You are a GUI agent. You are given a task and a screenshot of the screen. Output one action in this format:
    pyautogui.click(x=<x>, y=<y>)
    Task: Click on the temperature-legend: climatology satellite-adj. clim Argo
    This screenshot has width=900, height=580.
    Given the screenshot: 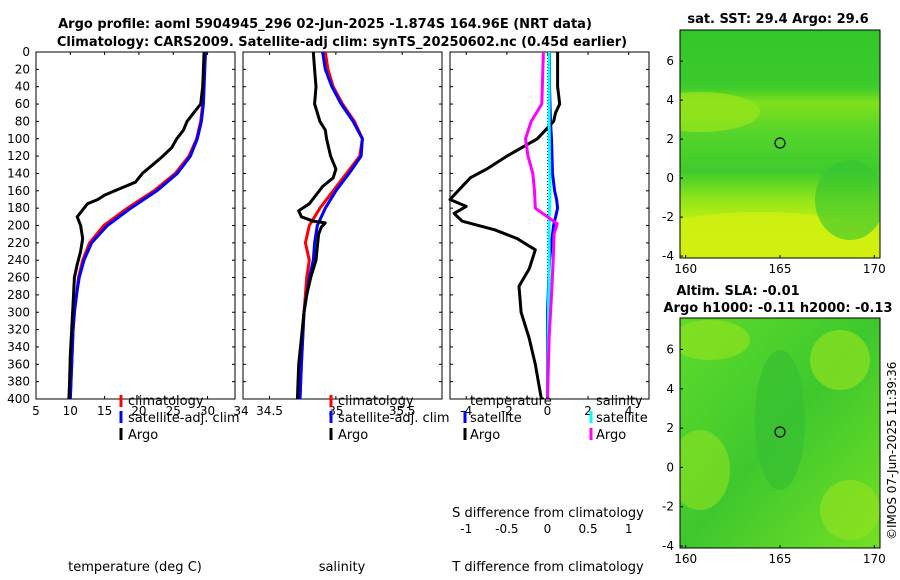 What is the action you would take?
    pyautogui.click(x=179, y=418)
    